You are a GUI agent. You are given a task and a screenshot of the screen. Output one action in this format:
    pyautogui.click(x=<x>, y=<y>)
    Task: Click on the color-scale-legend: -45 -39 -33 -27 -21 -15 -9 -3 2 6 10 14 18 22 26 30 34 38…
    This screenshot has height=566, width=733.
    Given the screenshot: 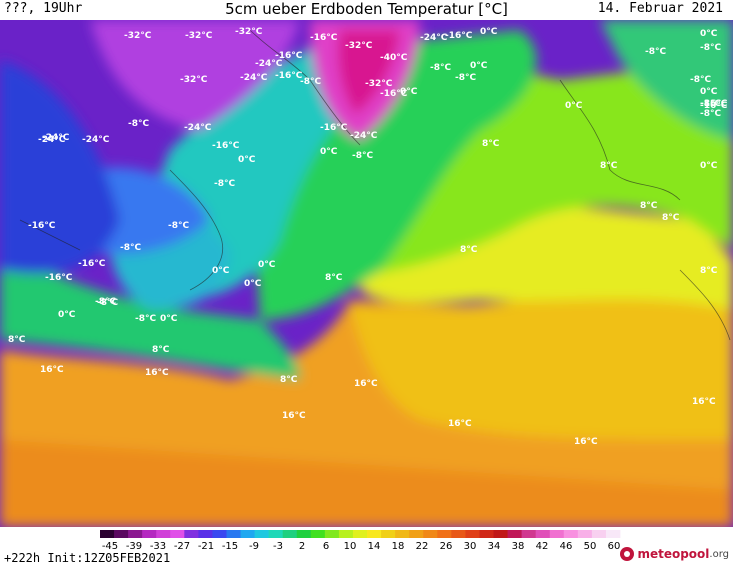 What is the action you would take?
    pyautogui.click(x=360, y=541)
    